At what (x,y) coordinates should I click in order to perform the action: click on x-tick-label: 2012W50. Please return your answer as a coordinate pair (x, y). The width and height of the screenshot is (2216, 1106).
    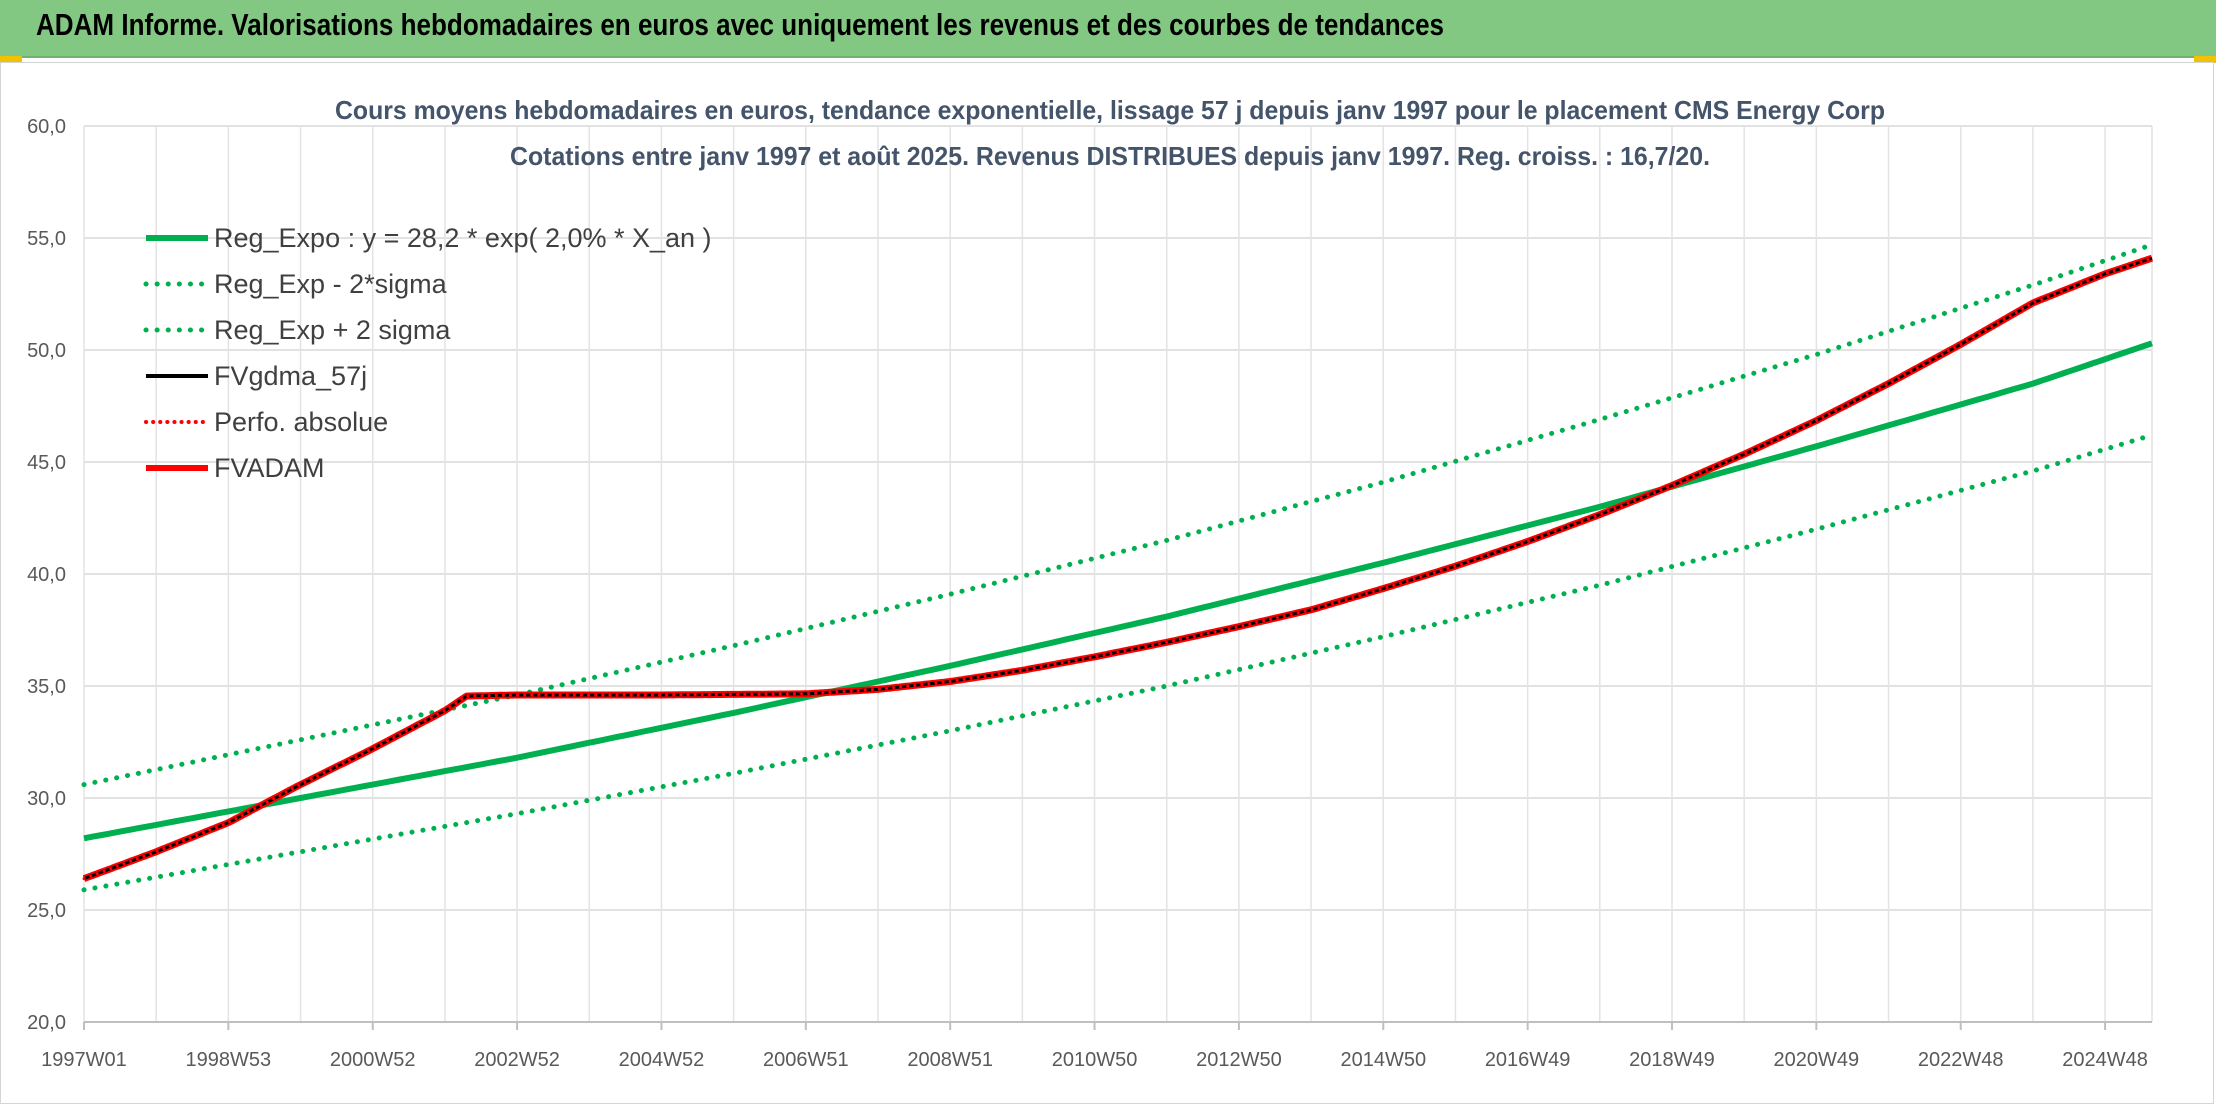
    Looking at the image, I should click on (1239, 1060).